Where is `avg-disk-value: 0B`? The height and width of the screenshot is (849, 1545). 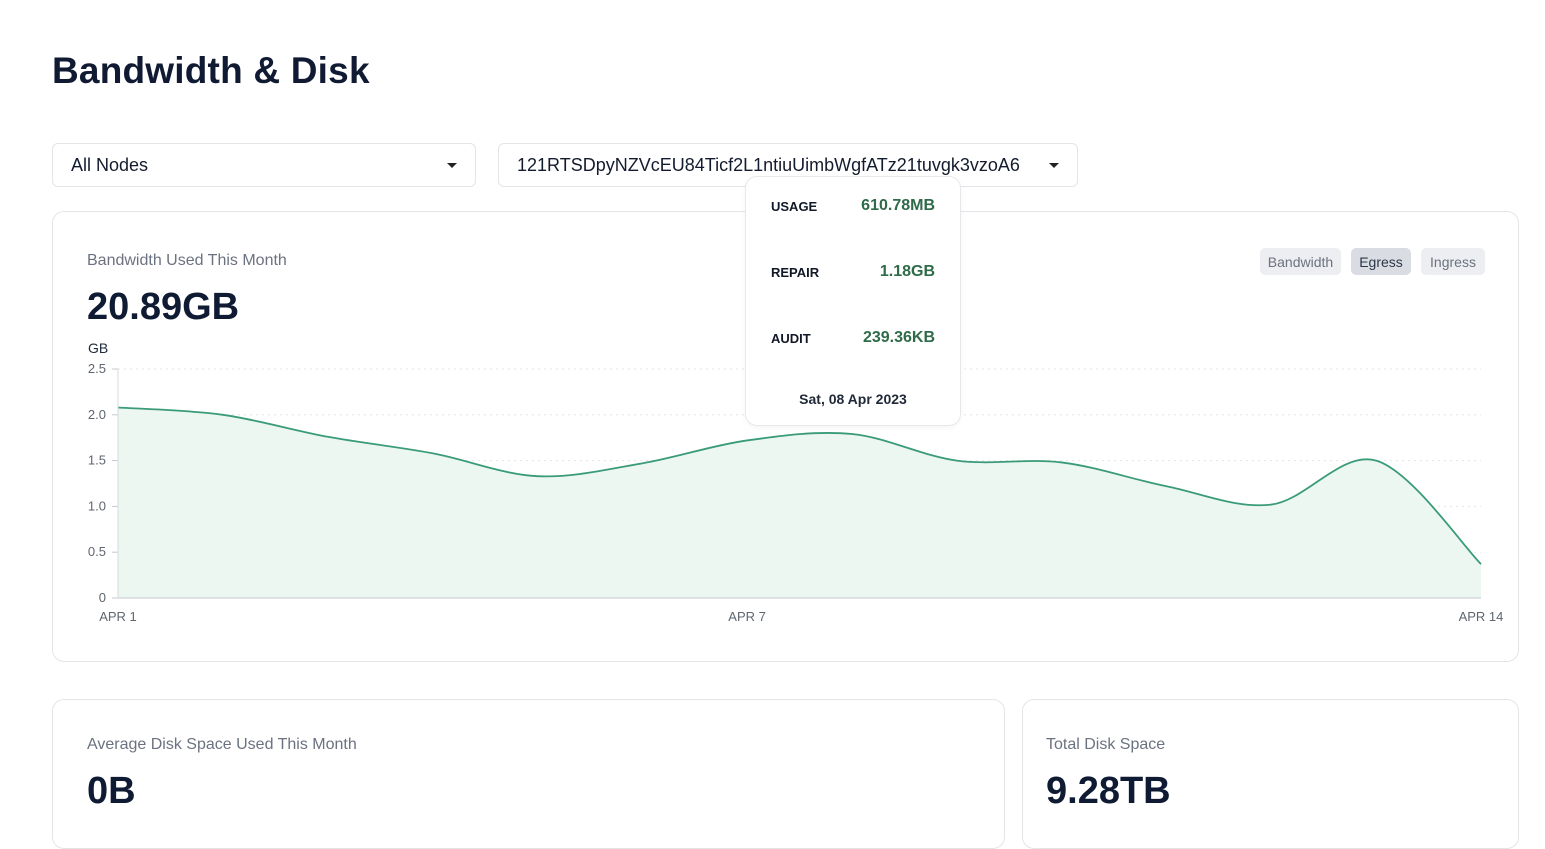
avg-disk-value: 0B is located at coordinates (111, 791).